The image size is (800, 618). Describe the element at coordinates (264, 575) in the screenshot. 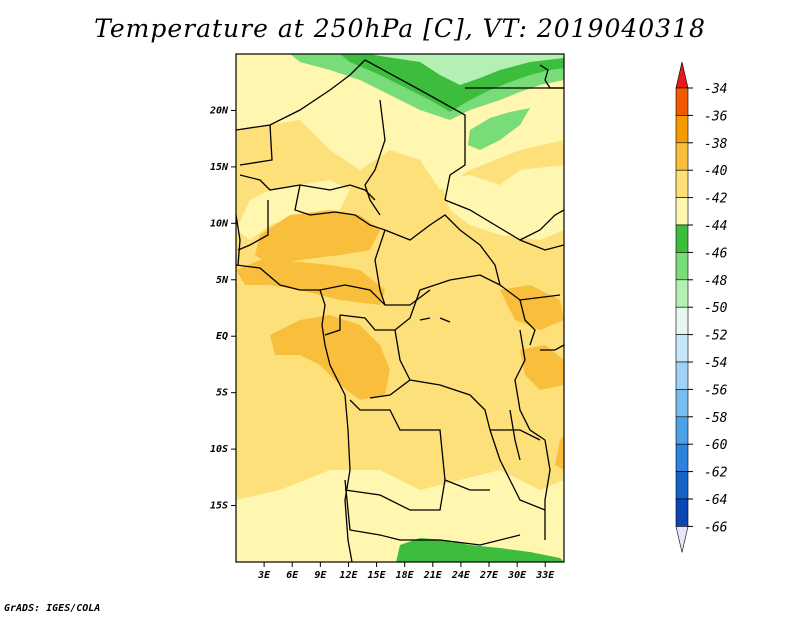

I see `lon-tick-label: 3E` at that location.